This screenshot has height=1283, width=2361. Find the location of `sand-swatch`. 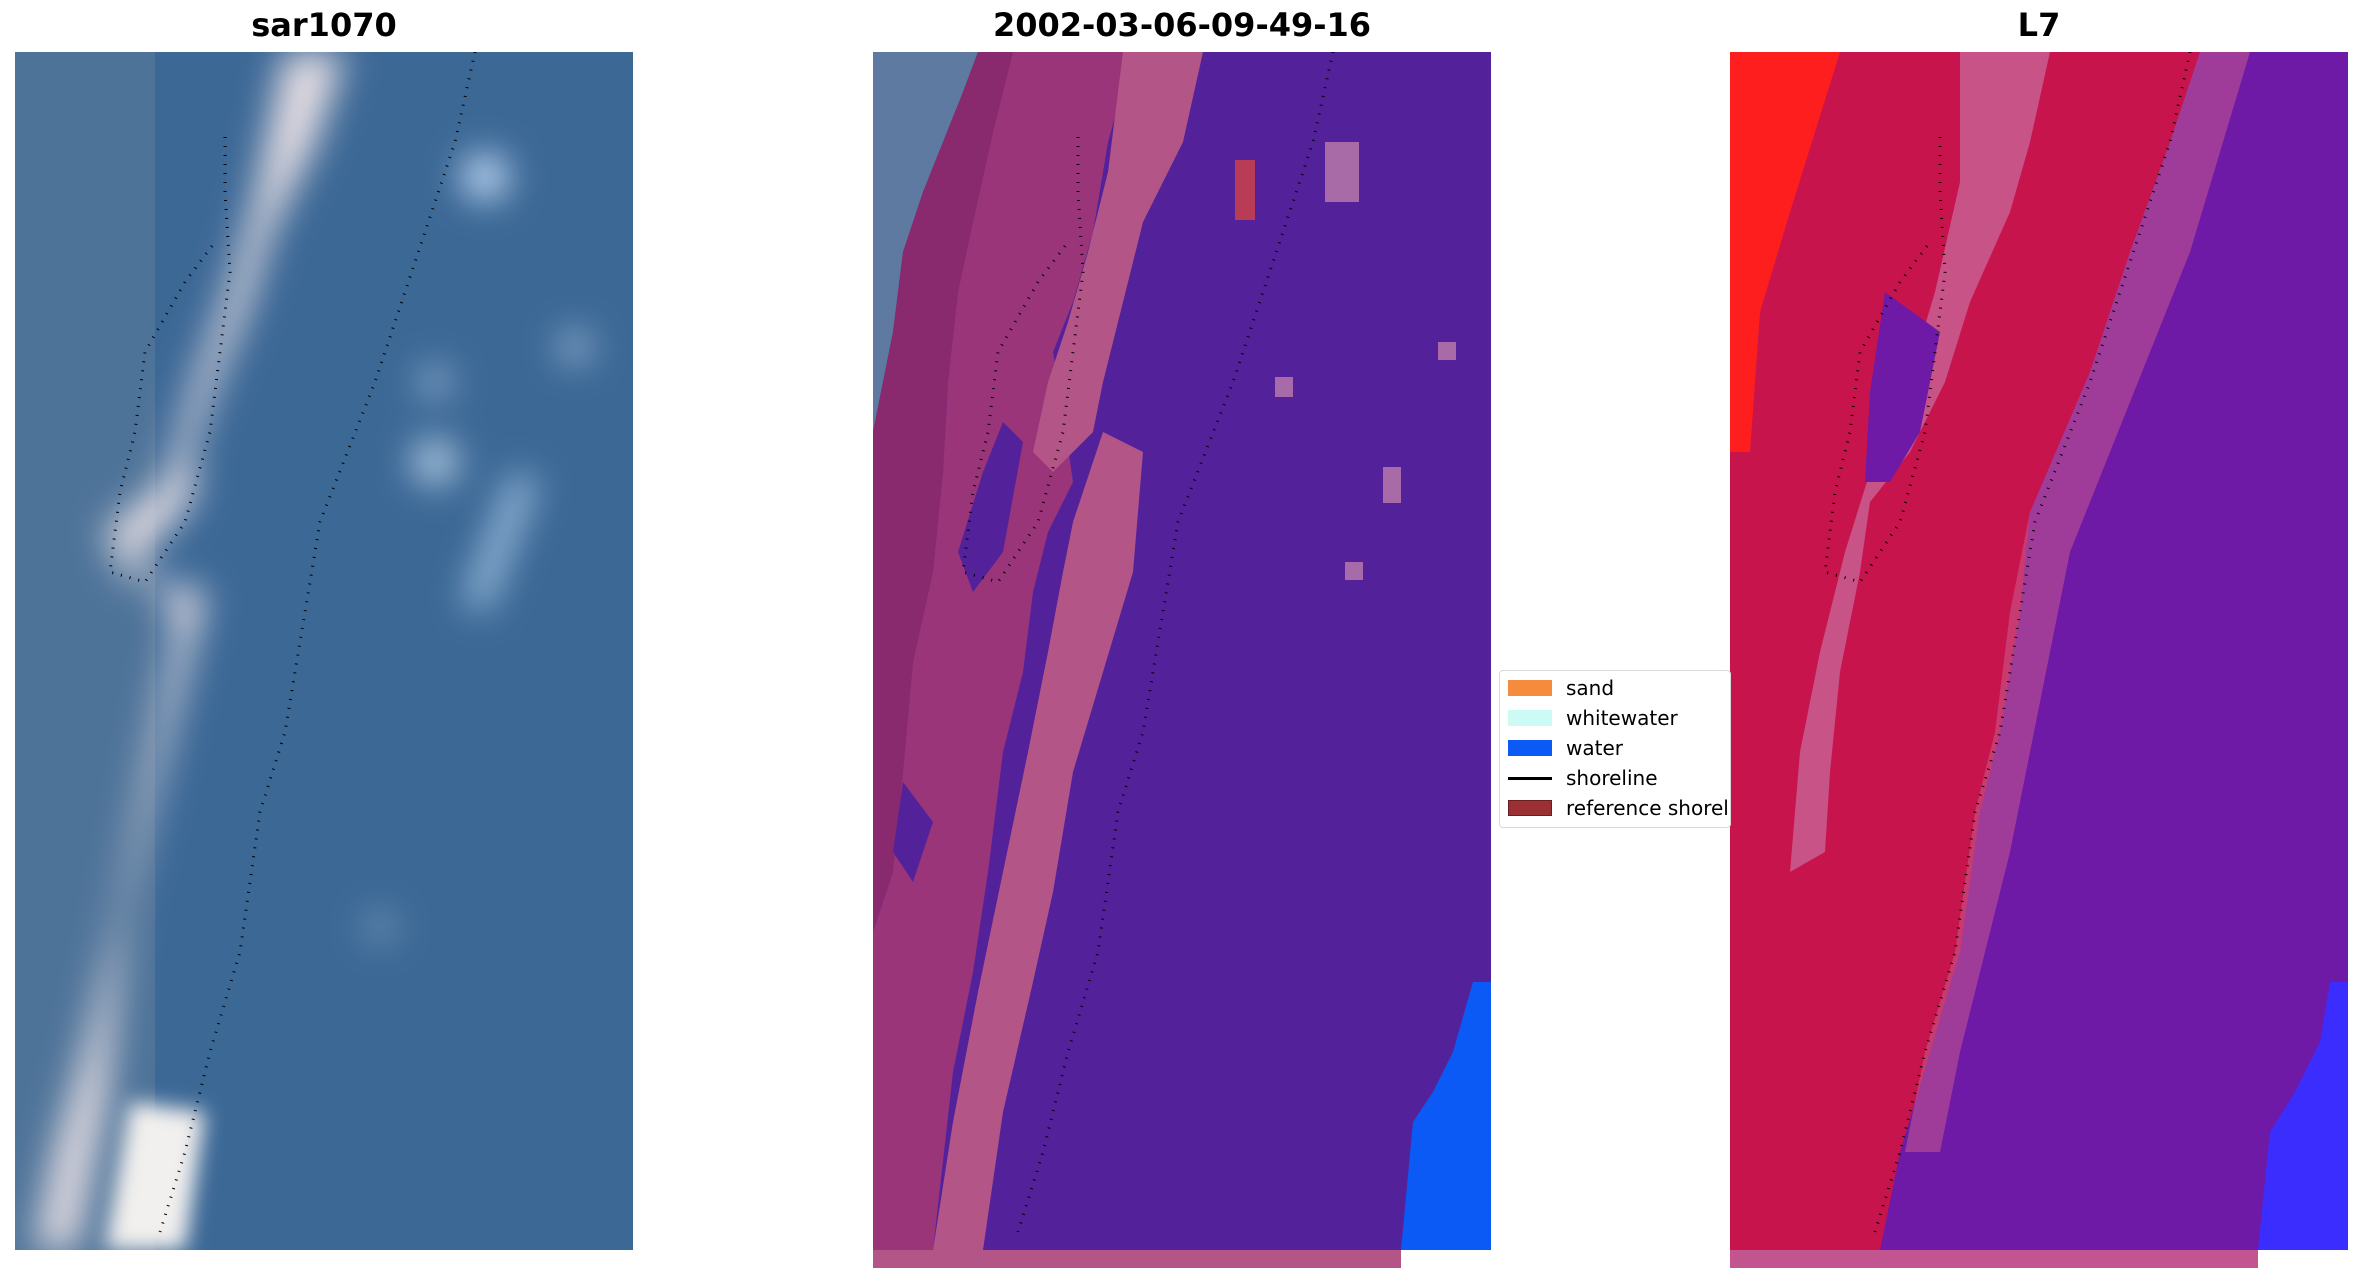

sand-swatch is located at coordinates (1530, 688).